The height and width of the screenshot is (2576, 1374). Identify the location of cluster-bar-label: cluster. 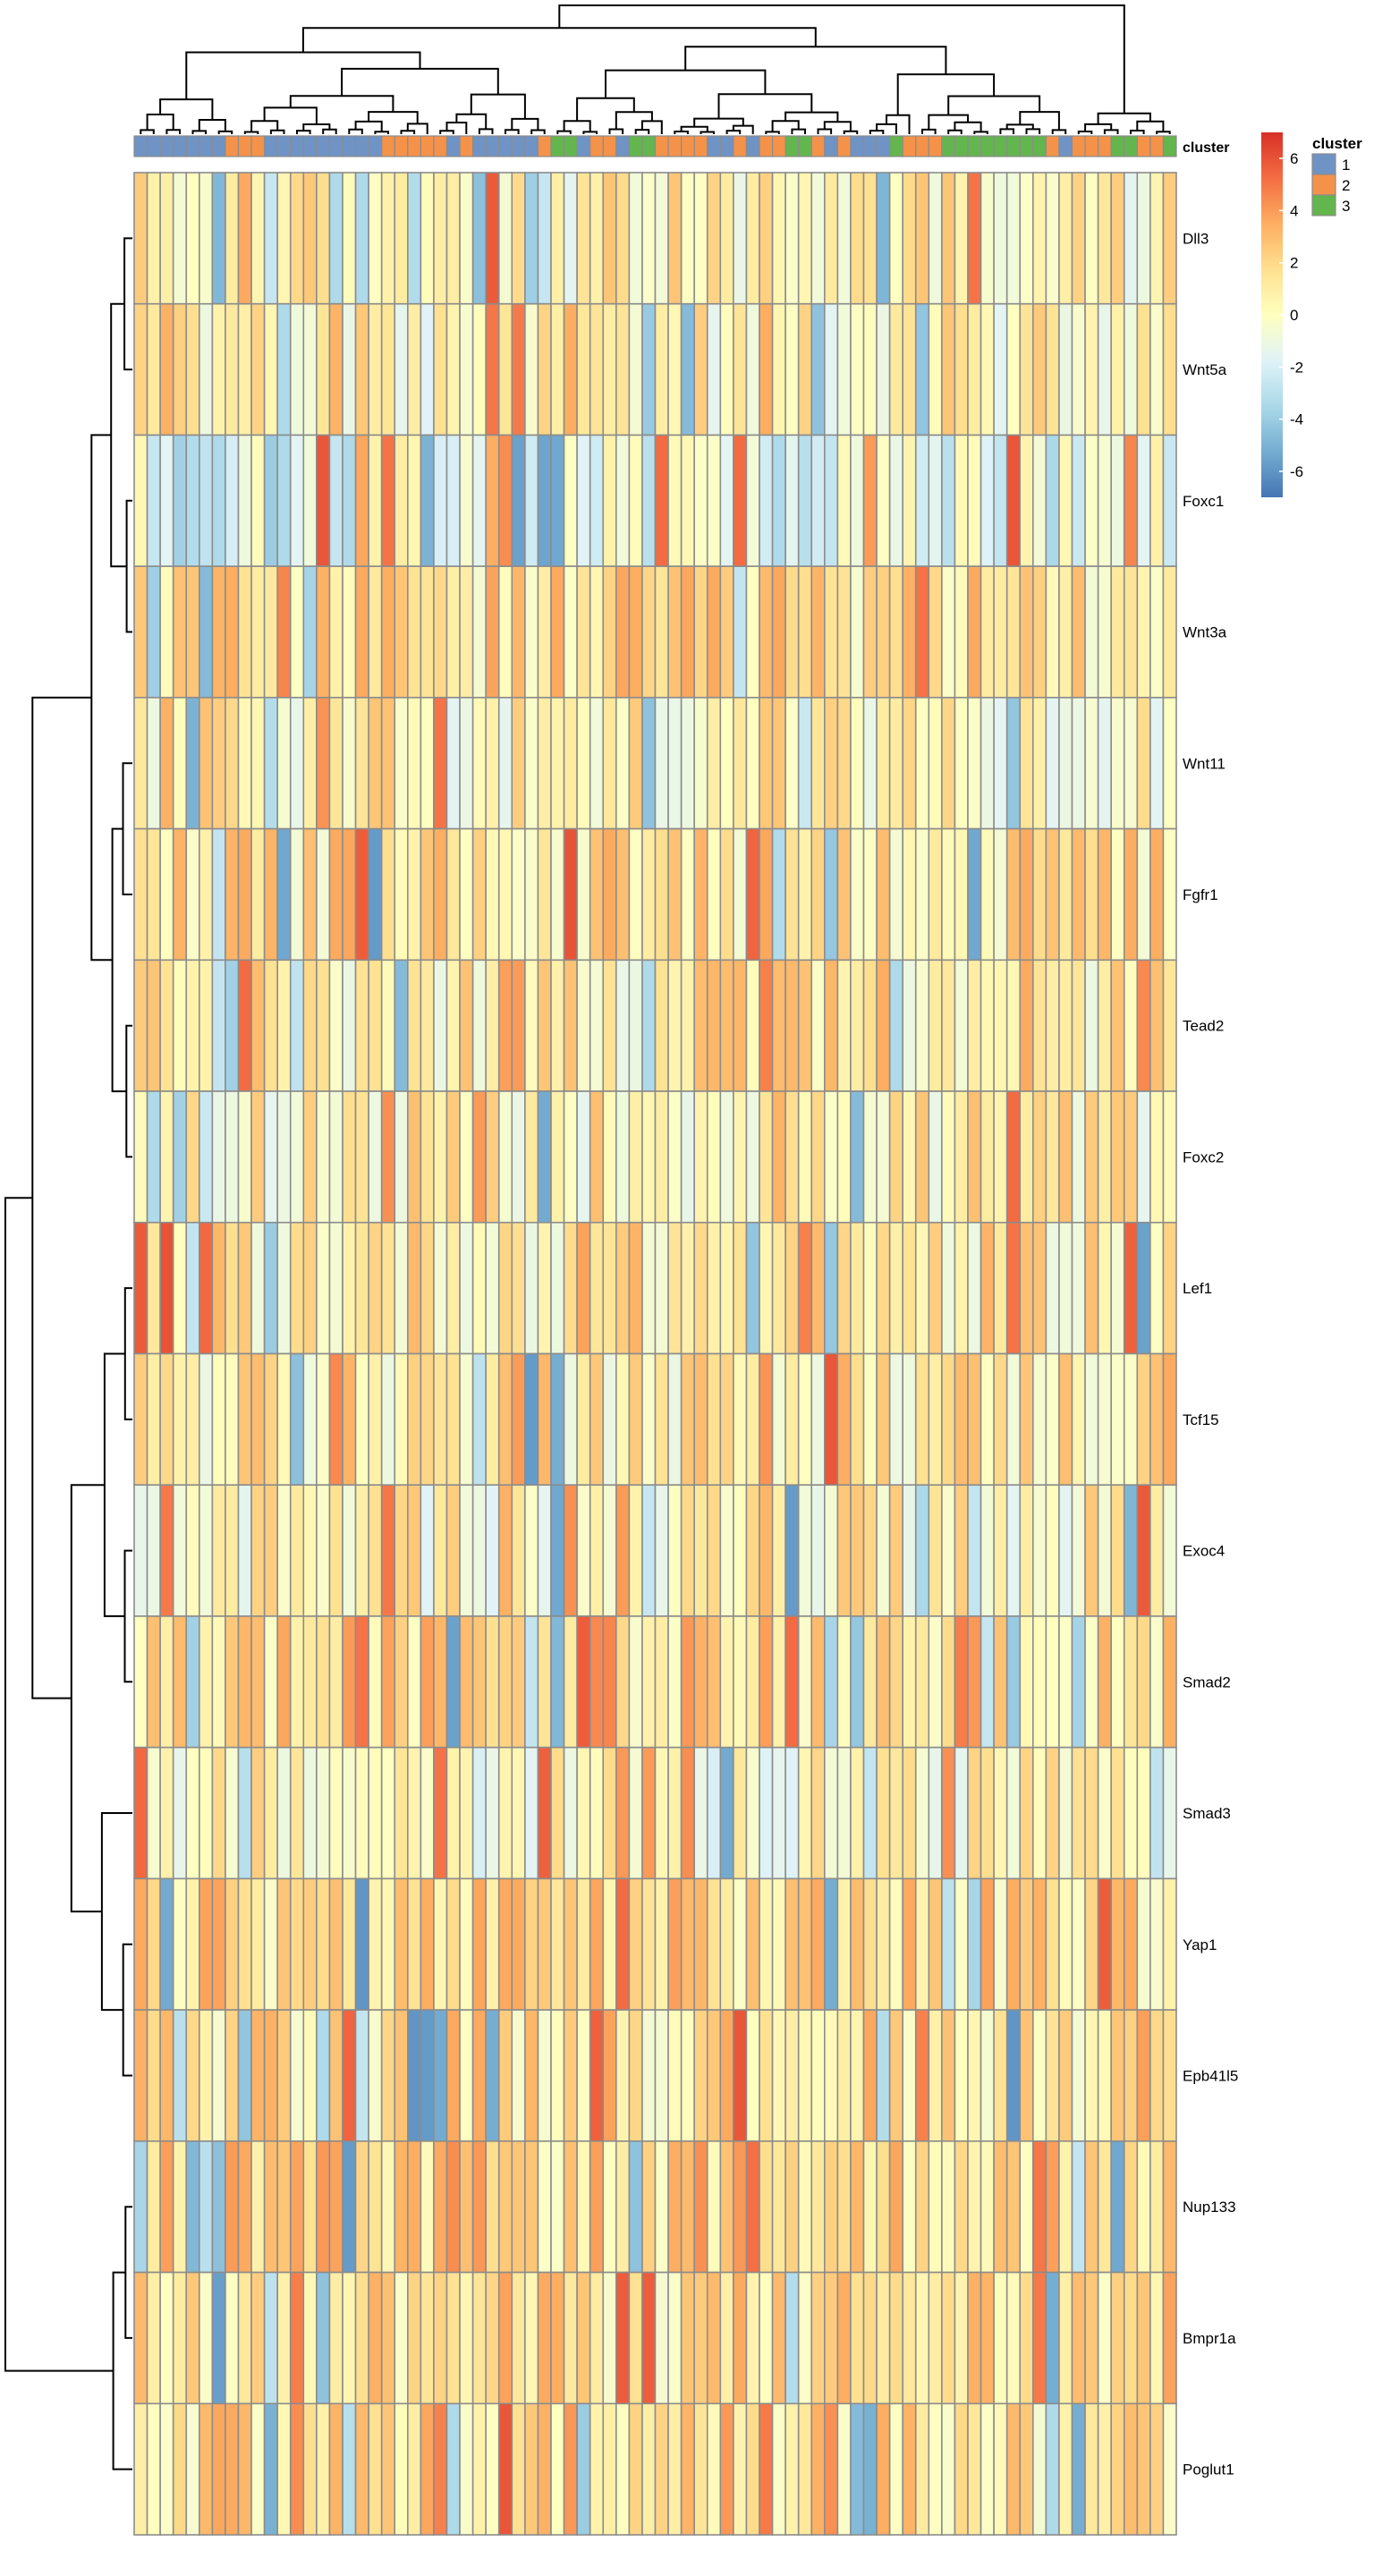
(1206, 148).